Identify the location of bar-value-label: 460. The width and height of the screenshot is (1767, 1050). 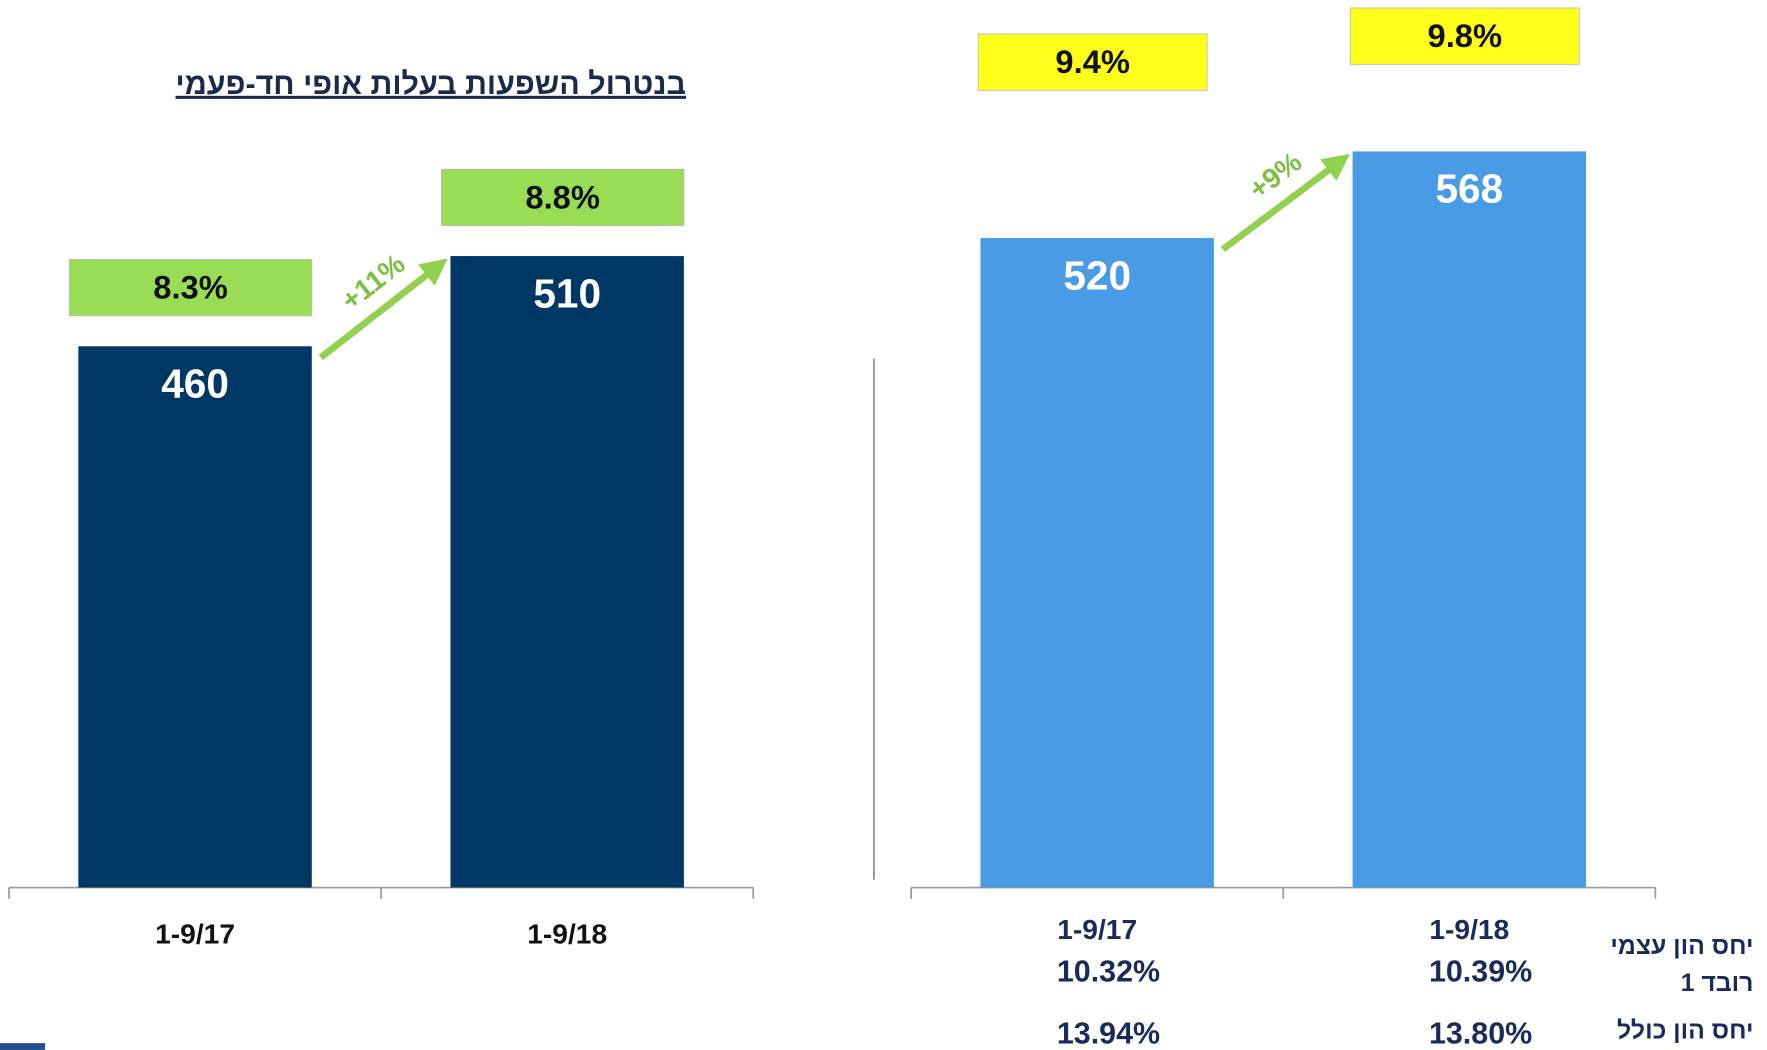
(195, 384).